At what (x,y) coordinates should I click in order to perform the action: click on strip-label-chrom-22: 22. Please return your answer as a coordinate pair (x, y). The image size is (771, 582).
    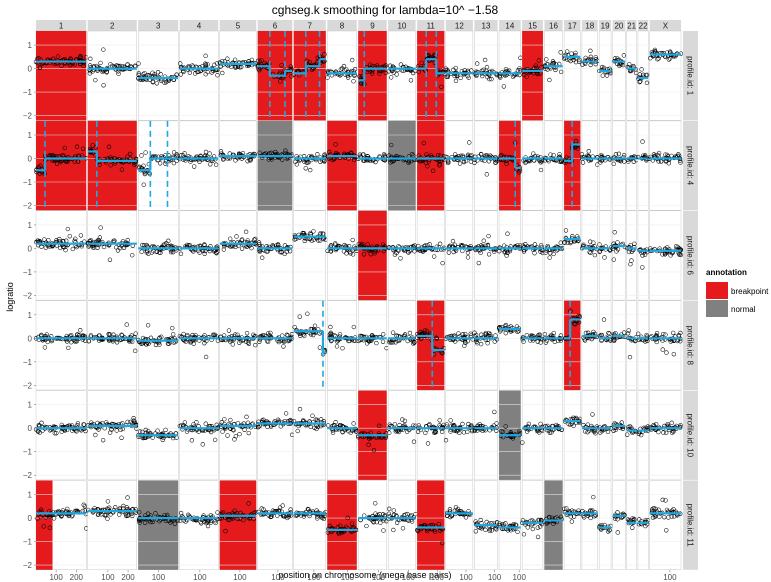
    Looking at the image, I should click on (643, 26).